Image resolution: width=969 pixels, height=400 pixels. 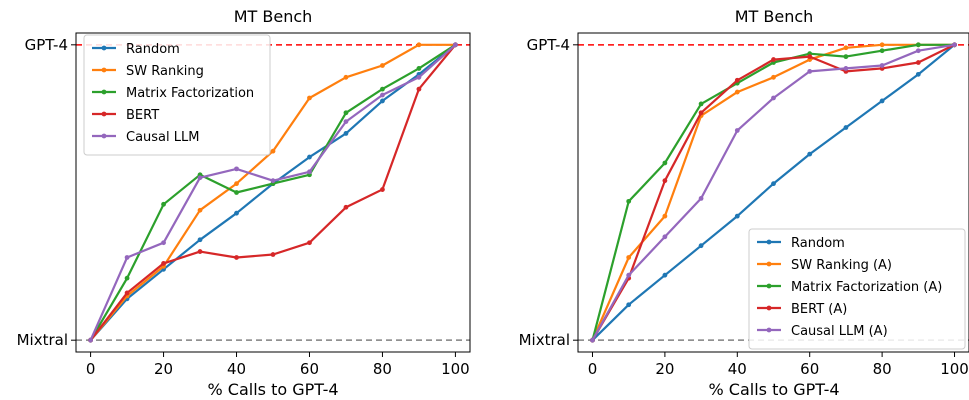 What do you see at coordinates (142, 115) in the screenshot?
I see `legend-label: BERT` at bounding box center [142, 115].